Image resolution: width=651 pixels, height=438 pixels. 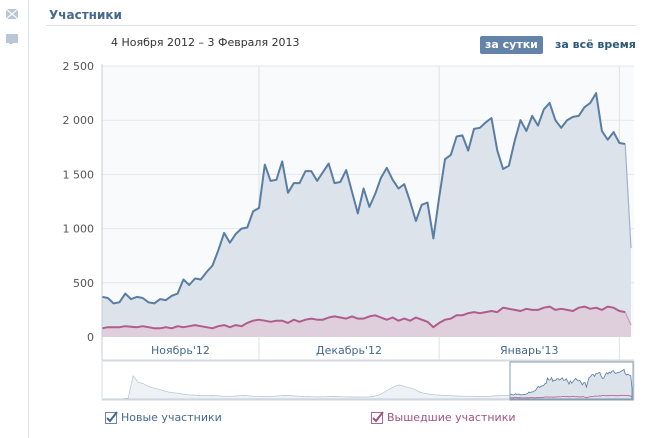 I want to click on navigator-frame, so click(x=368, y=380).